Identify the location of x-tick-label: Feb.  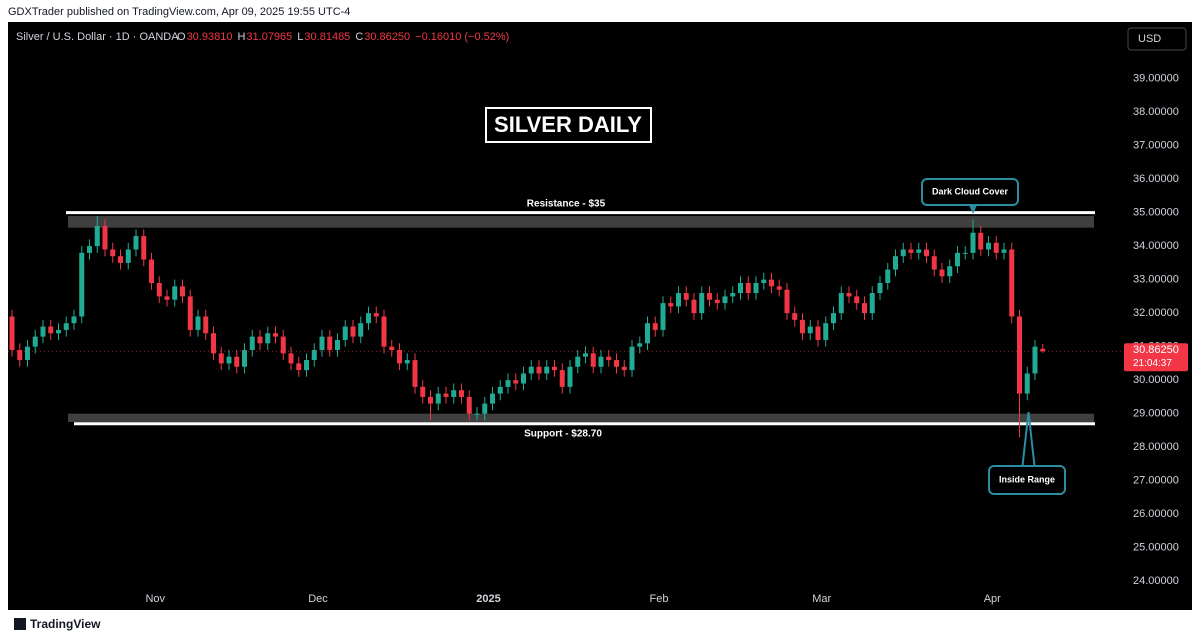
(659, 599).